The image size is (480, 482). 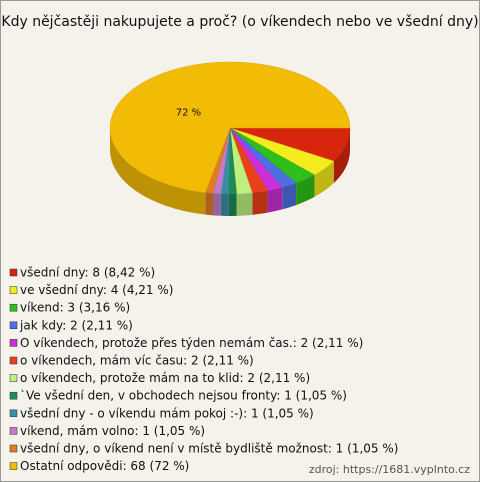 What do you see at coordinates (230, 127) in the screenshot?
I see `pie-slice` at bounding box center [230, 127].